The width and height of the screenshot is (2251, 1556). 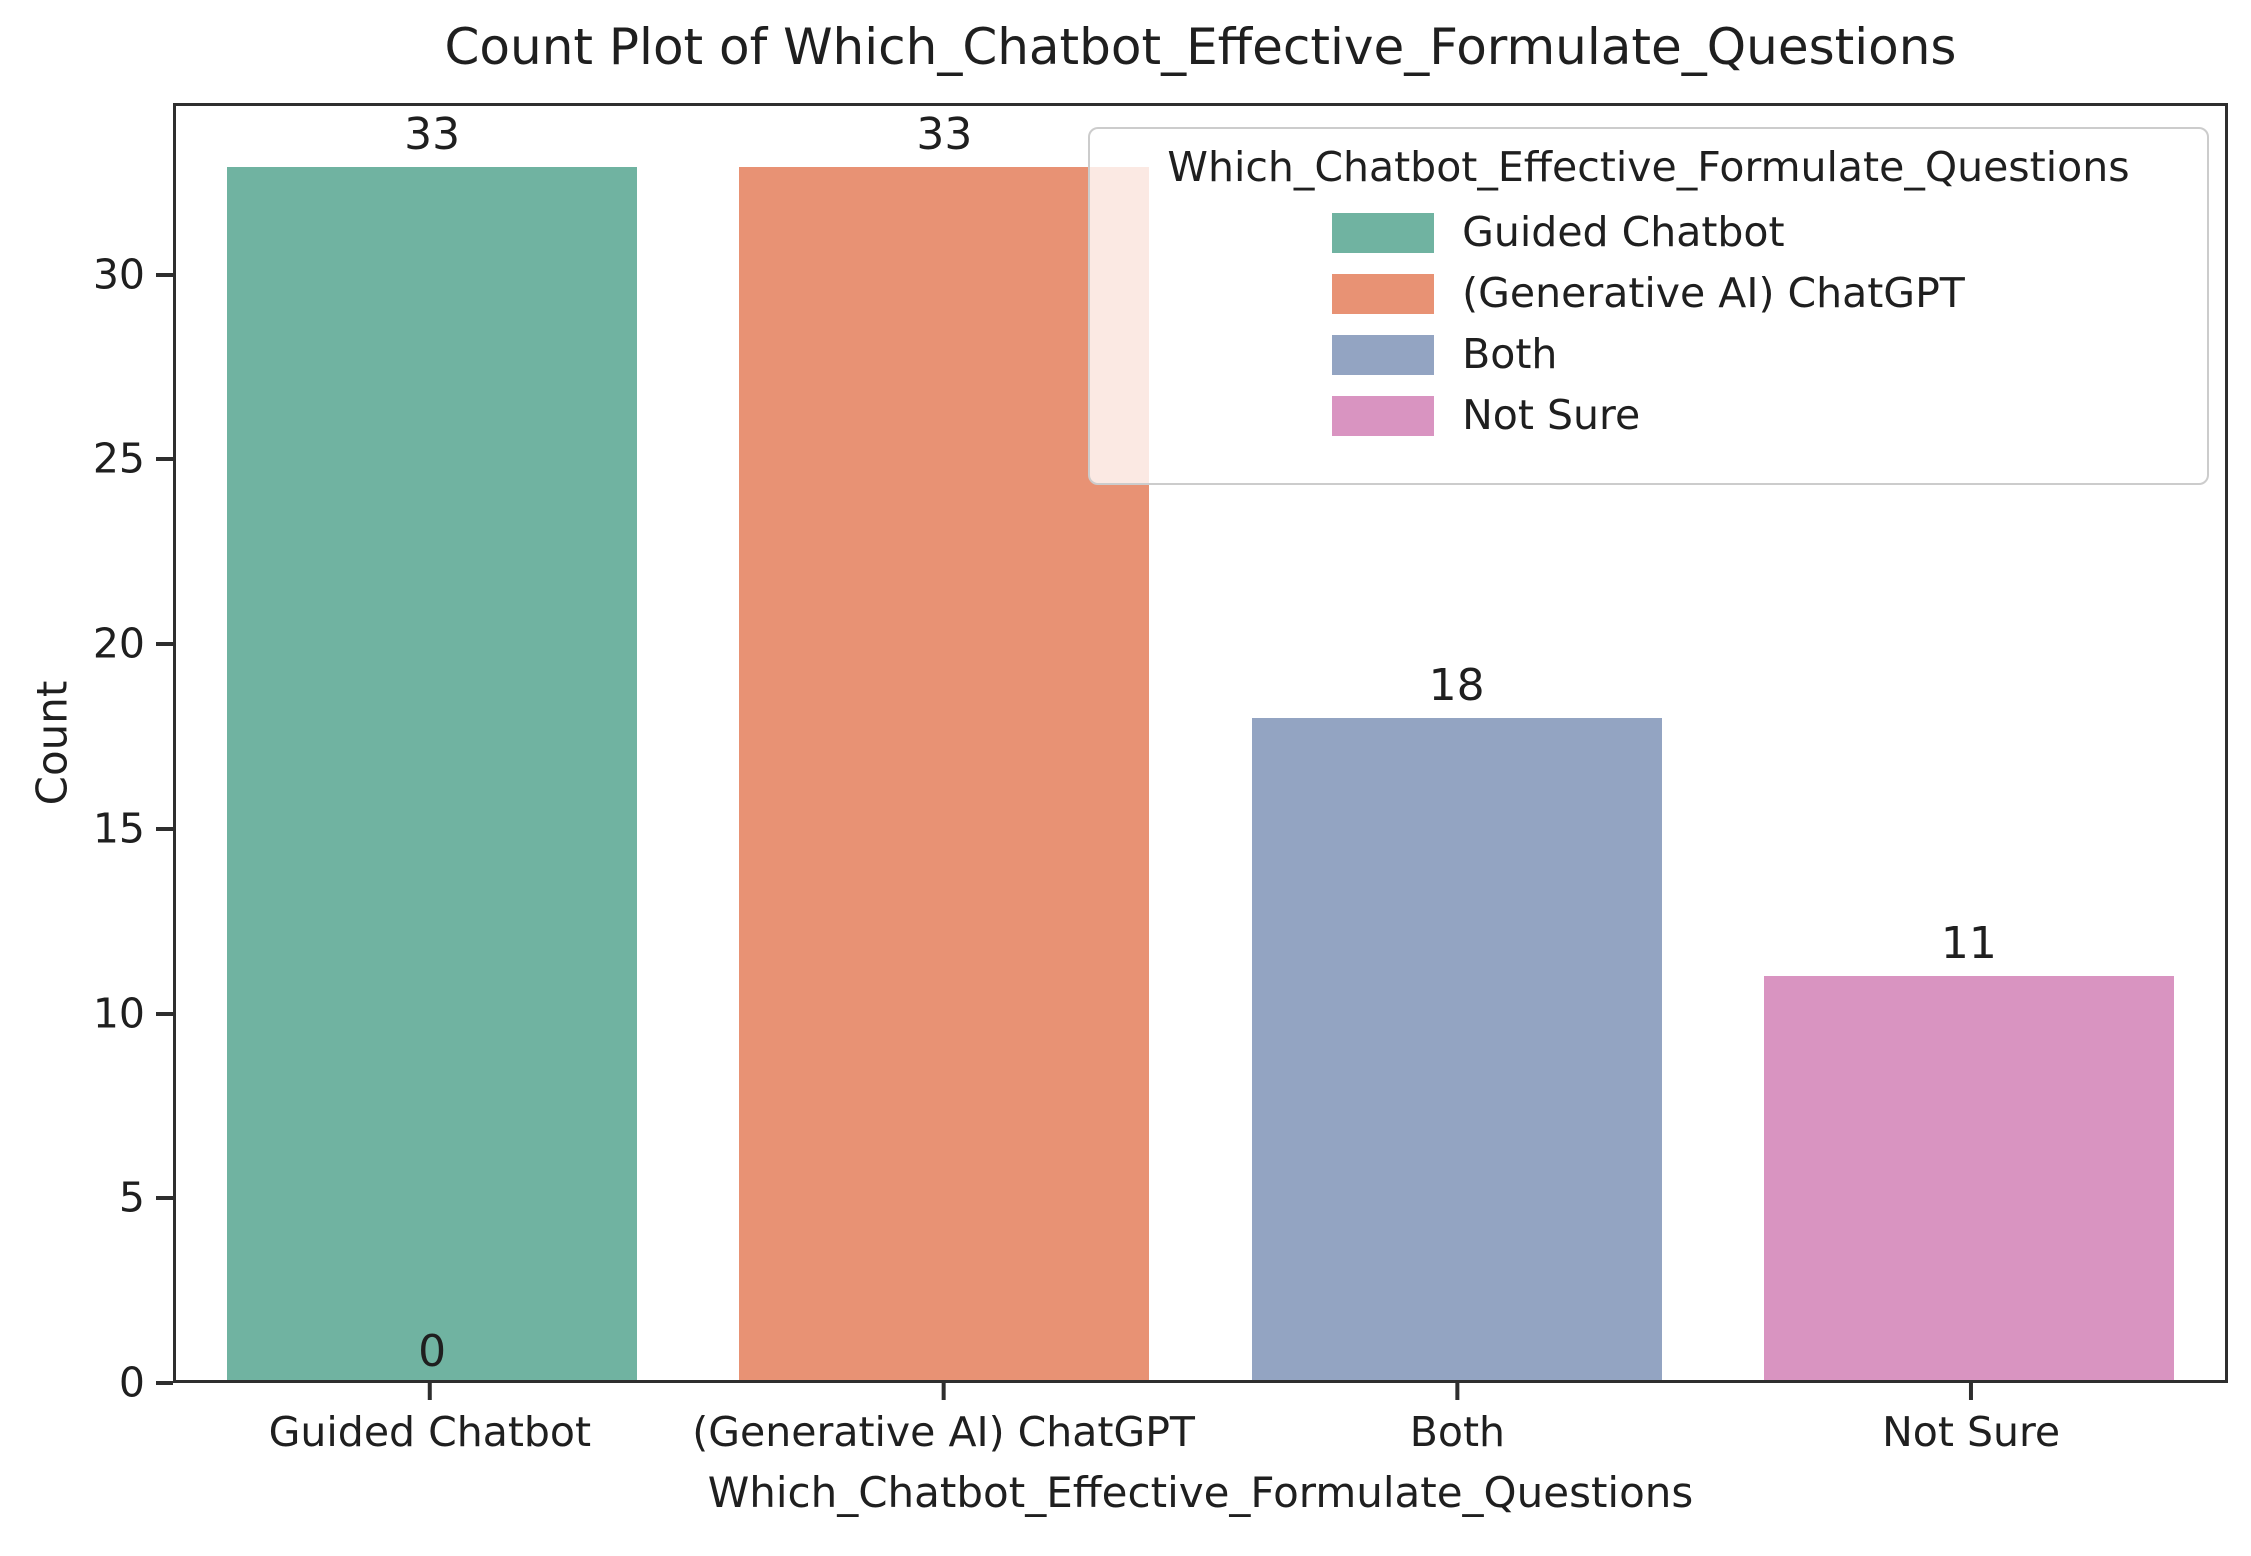 I want to click on bar-value-label: 18, so click(x=1456, y=686).